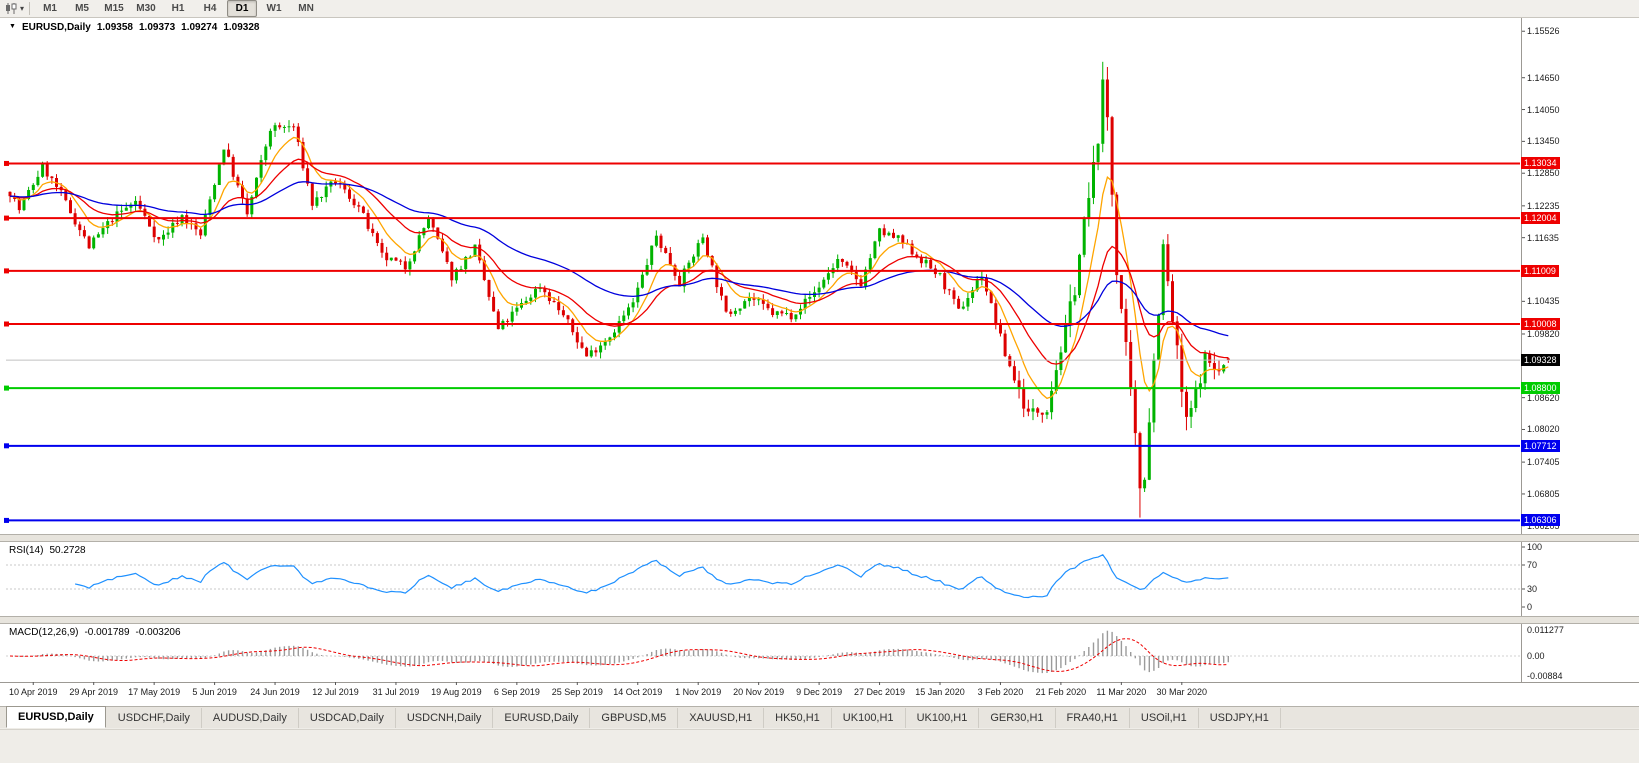  I want to click on quote-high: 1.09373, so click(157, 27).